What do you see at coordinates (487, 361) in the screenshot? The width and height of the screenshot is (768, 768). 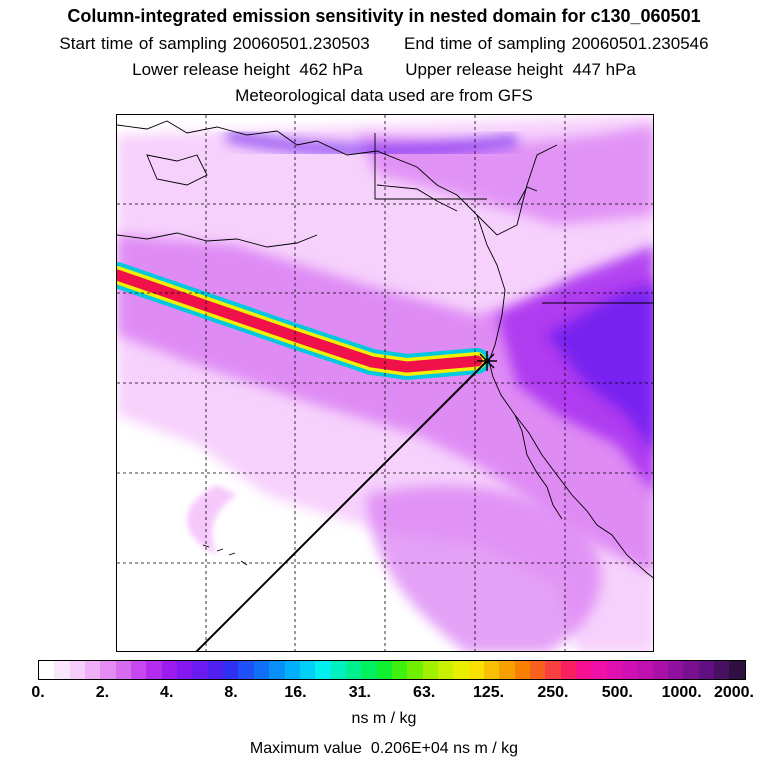 I see `release-point-marker` at bounding box center [487, 361].